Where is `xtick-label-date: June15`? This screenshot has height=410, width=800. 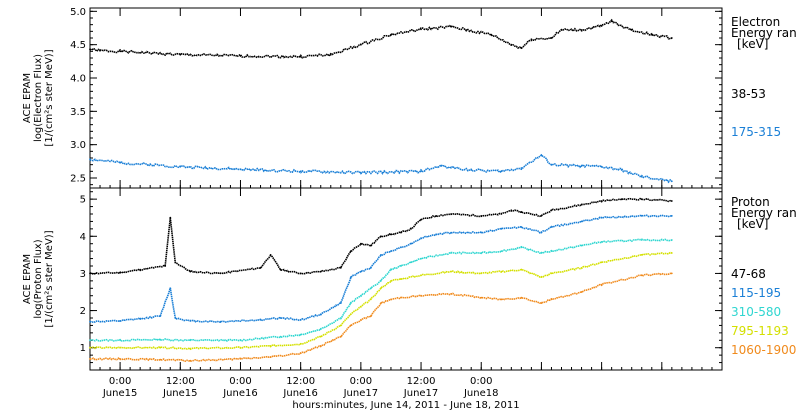
xtick-label-date: June15 is located at coordinates (180, 393).